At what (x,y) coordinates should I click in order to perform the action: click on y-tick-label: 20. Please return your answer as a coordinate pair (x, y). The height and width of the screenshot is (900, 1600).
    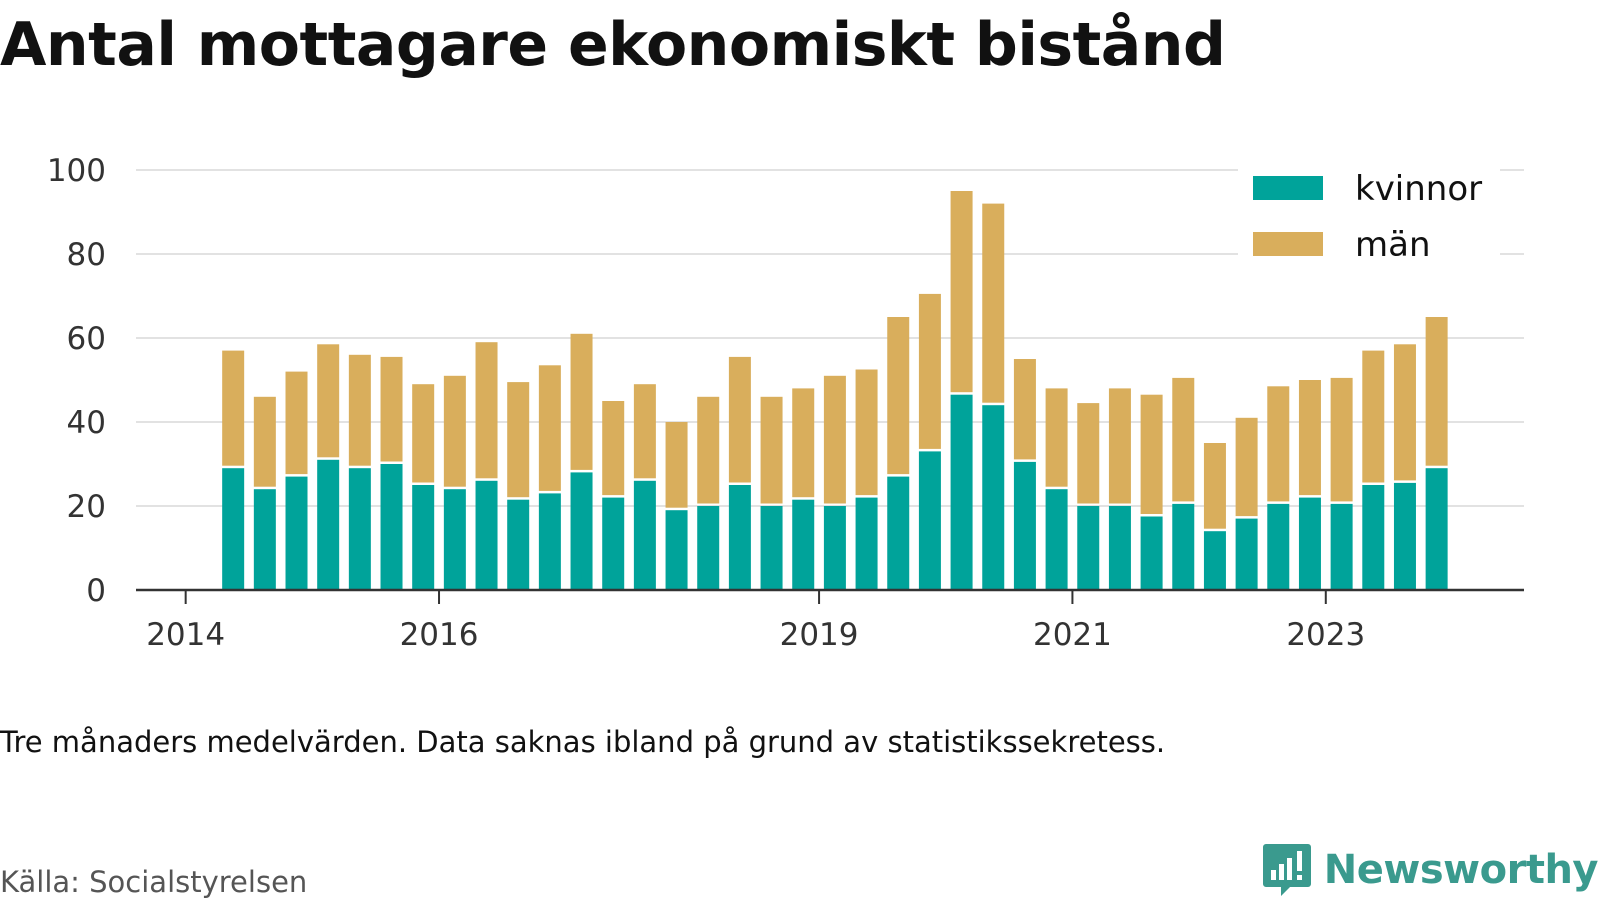
    Looking at the image, I should click on (86, 507).